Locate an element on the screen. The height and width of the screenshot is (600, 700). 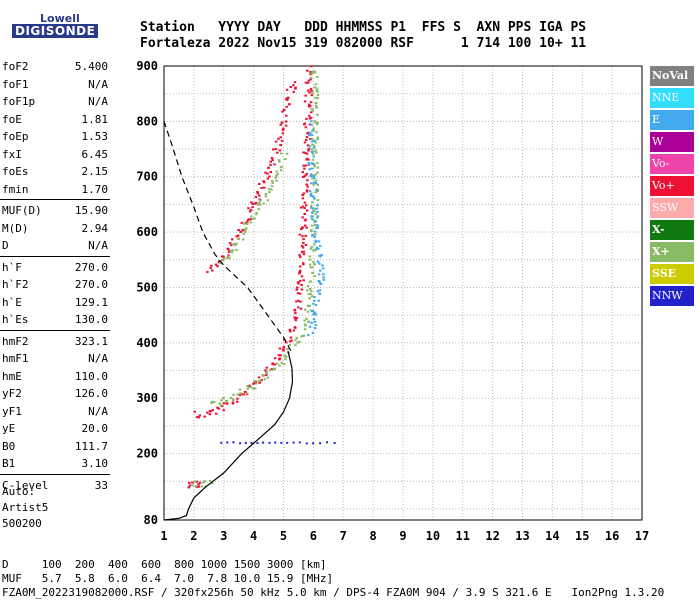
param-value: 270.0 is located at coordinates (91, 267).